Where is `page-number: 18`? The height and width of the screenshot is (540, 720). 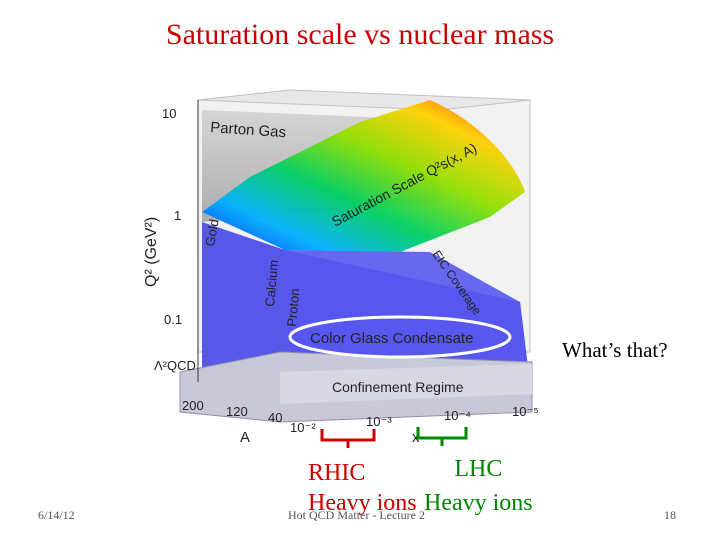
page-number: 18 is located at coordinates (670, 515).